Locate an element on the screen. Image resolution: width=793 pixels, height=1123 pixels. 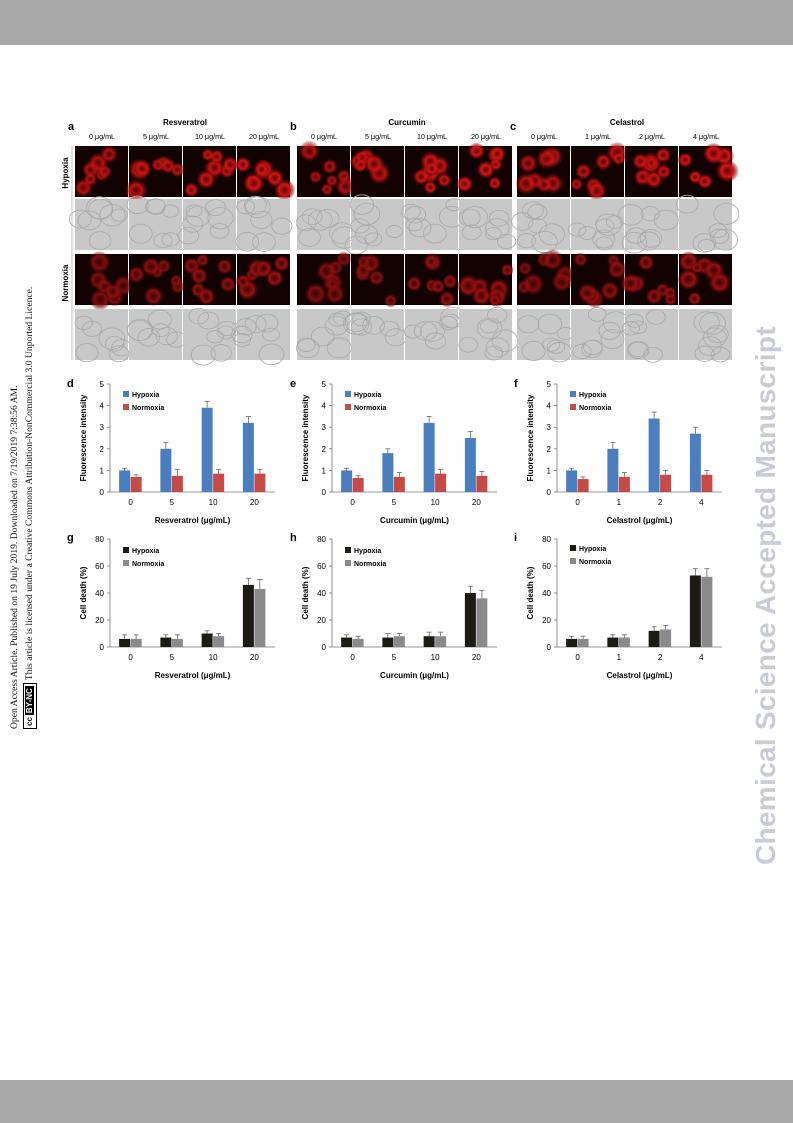
x-tick-label: 1 is located at coordinates (619, 502).